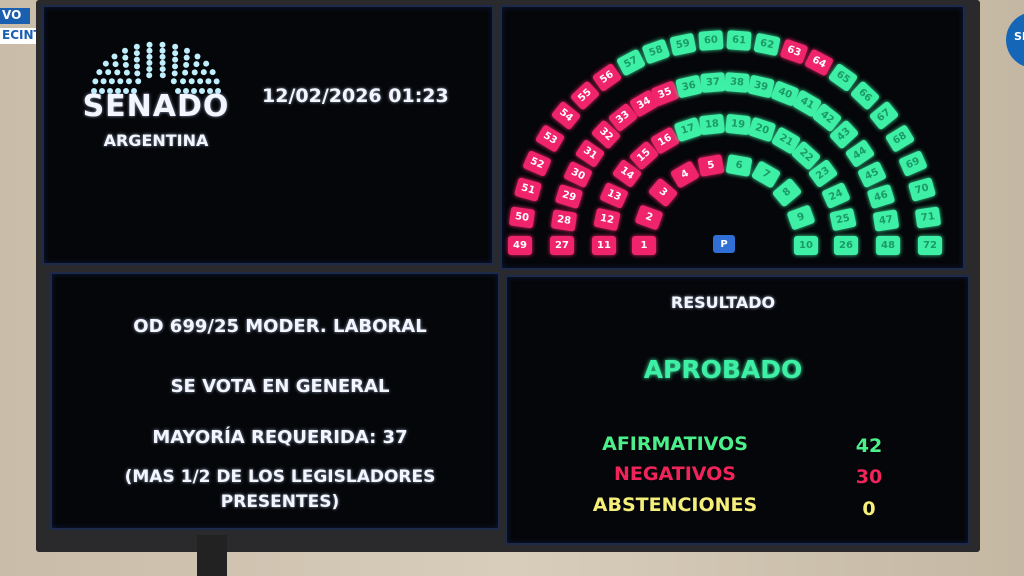 This screenshot has width=1024, height=576. What do you see at coordinates (806, 245) in the screenshot?
I see `seat-10: 10` at bounding box center [806, 245].